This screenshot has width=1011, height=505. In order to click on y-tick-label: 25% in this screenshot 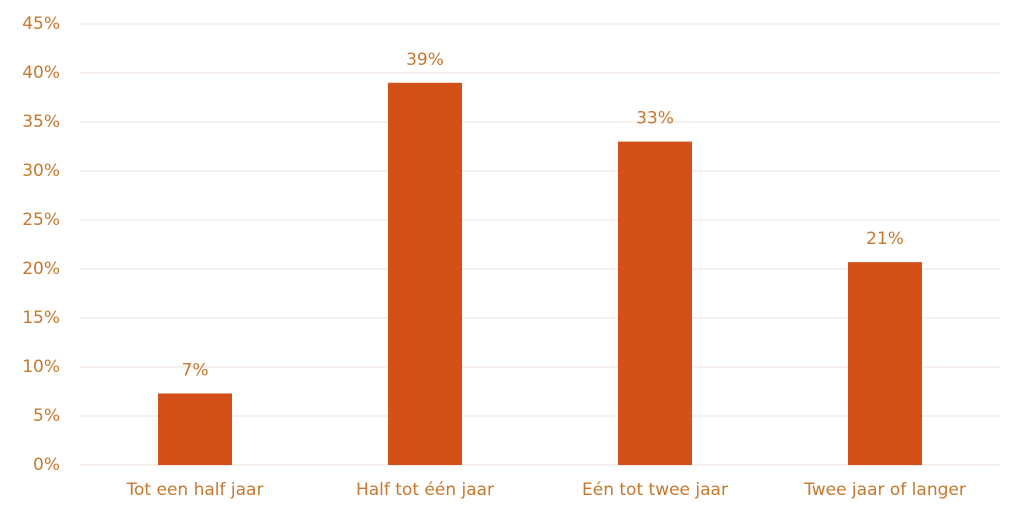, I will do `click(41, 220)`.